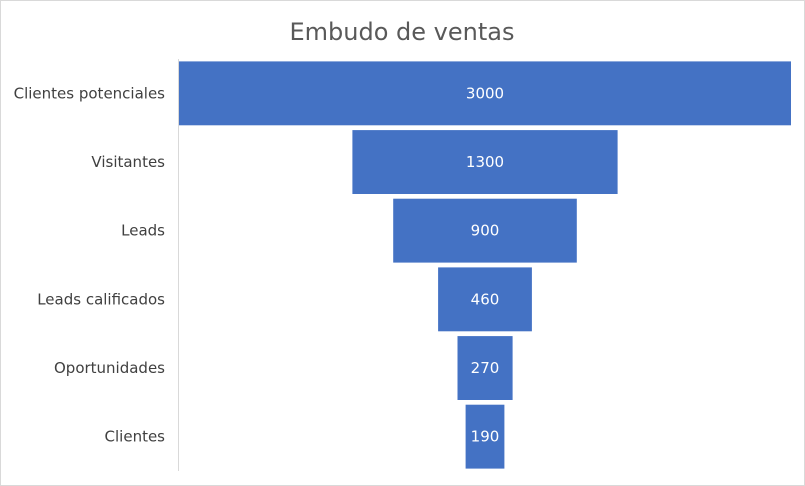 This screenshot has width=805, height=486. I want to click on data-label: 190, so click(485, 437).